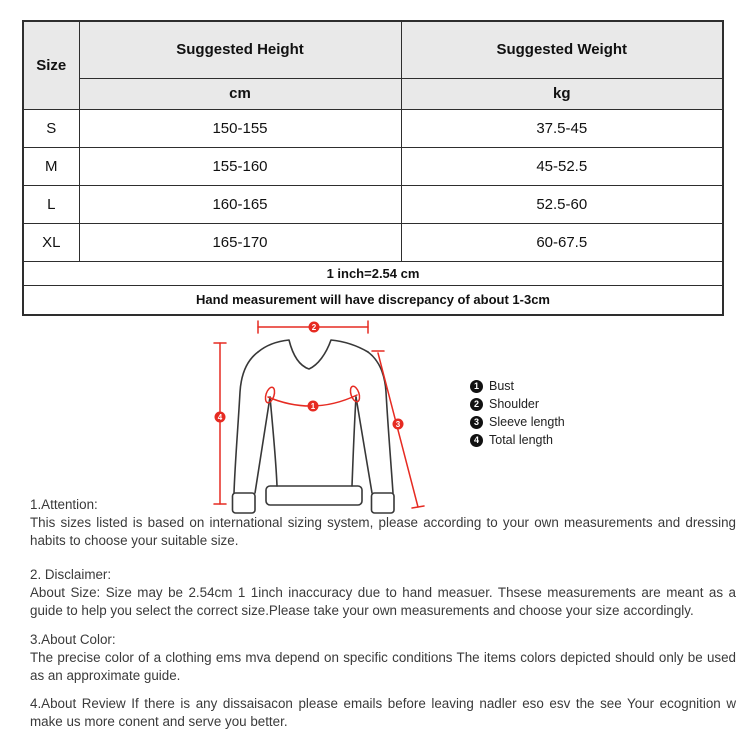 The image size is (750, 750). What do you see at coordinates (220, 417) in the screenshot?
I see `marker-4: 4` at bounding box center [220, 417].